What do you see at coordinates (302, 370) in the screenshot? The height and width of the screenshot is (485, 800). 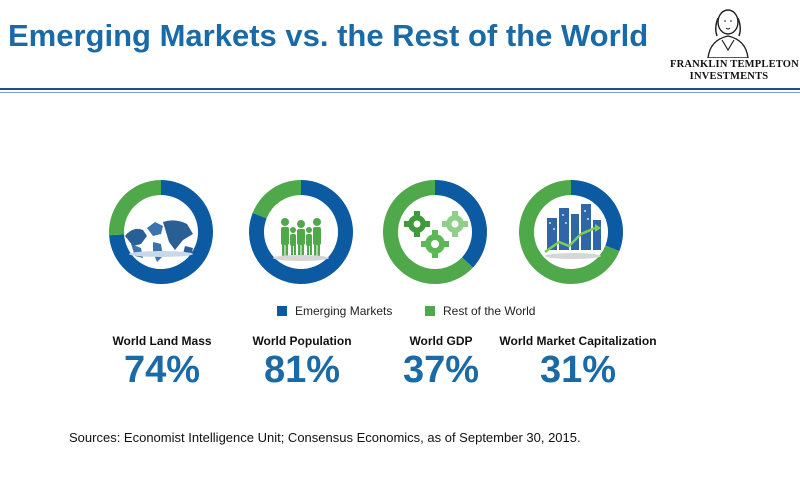 I see `stat-value: 81%` at bounding box center [302, 370].